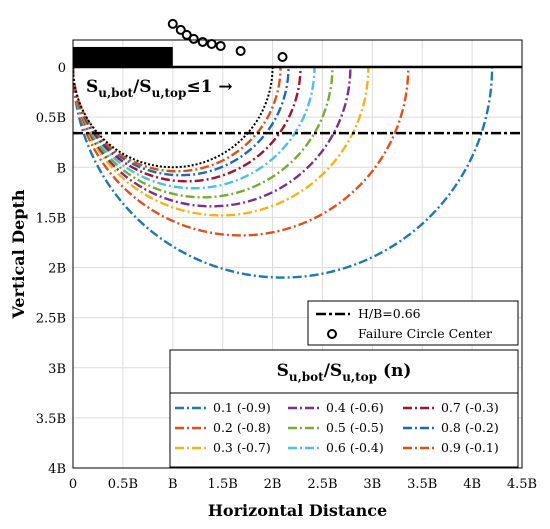 The width and height of the screenshot is (550, 529). I want to click on legend-box-top, so click(413, 323).